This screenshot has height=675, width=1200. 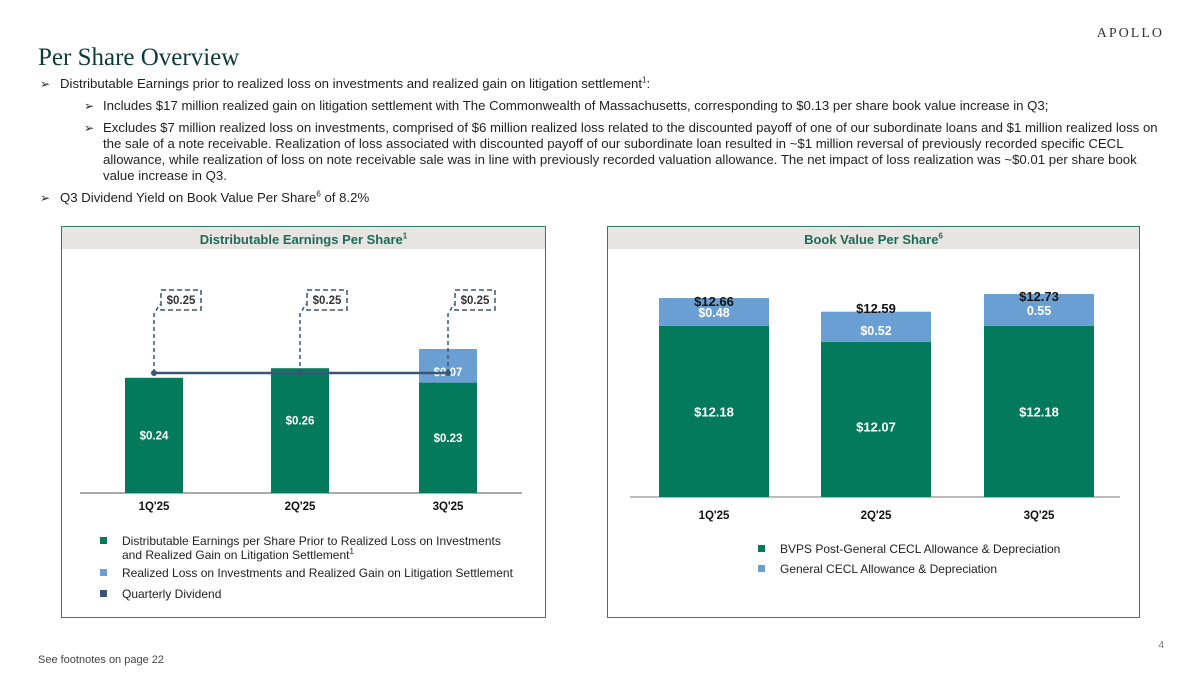 I want to click on de-per-share-title: Distributable Earnings Per Share1, so click(x=303, y=238).